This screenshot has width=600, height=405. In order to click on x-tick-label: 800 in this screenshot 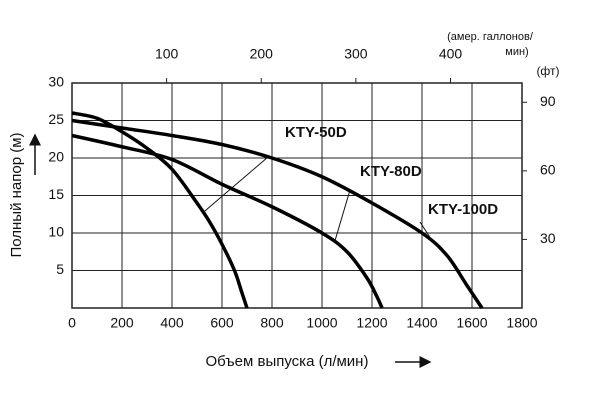, I will do `click(272, 323)`.